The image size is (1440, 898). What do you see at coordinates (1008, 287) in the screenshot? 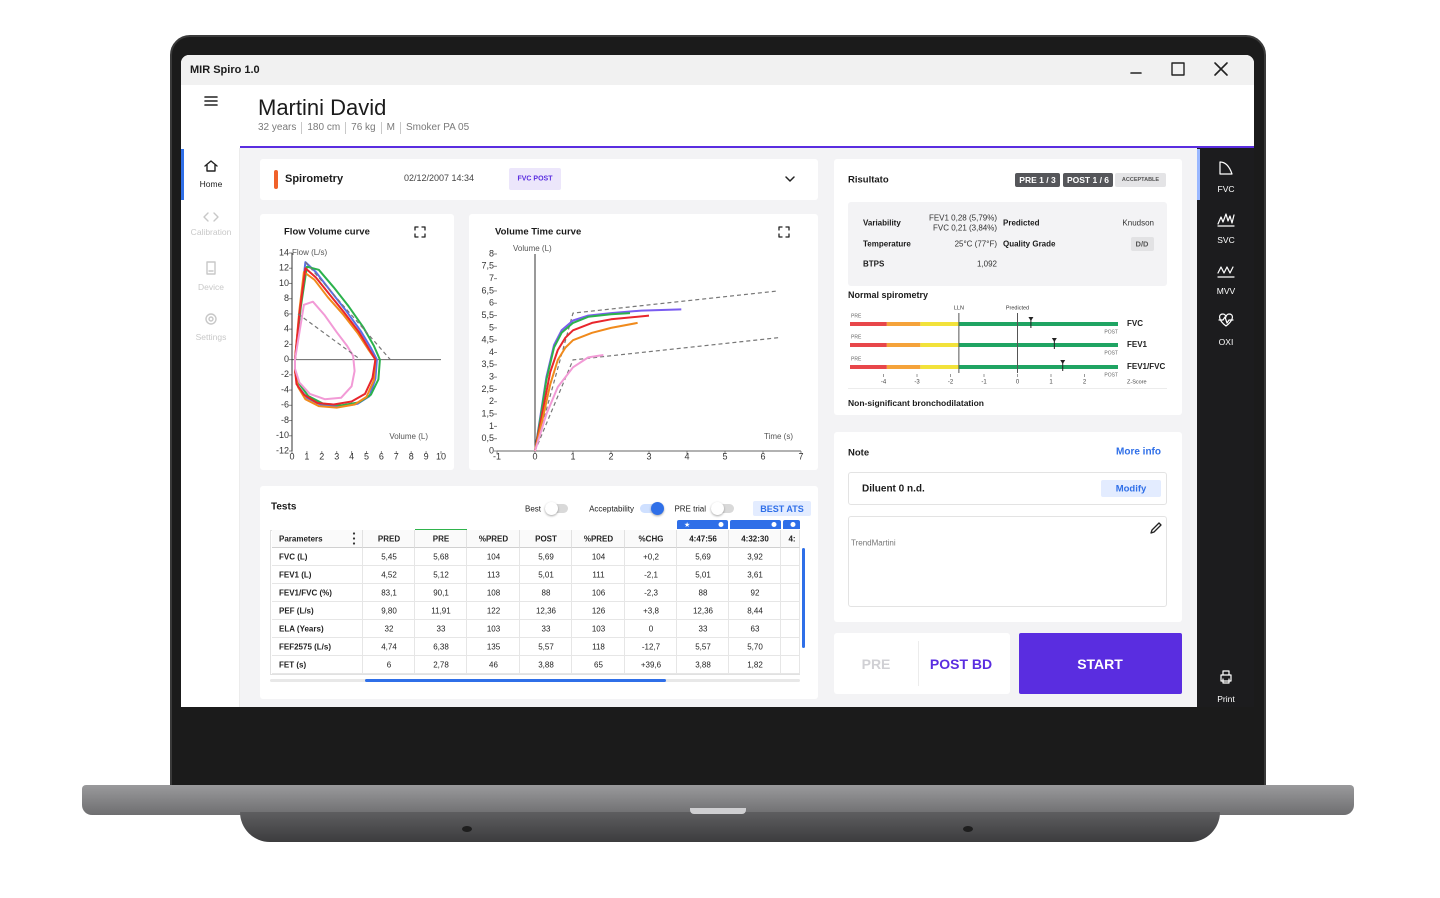
I see `result-card` at bounding box center [1008, 287].